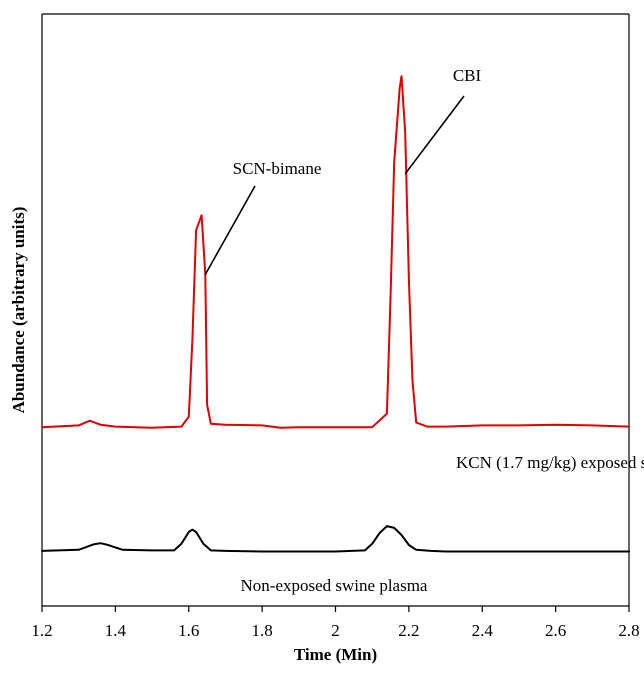 This screenshot has width=644, height=686. Describe the element at coordinates (467, 75) in the screenshot. I see `annotation-label: CBI` at that location.